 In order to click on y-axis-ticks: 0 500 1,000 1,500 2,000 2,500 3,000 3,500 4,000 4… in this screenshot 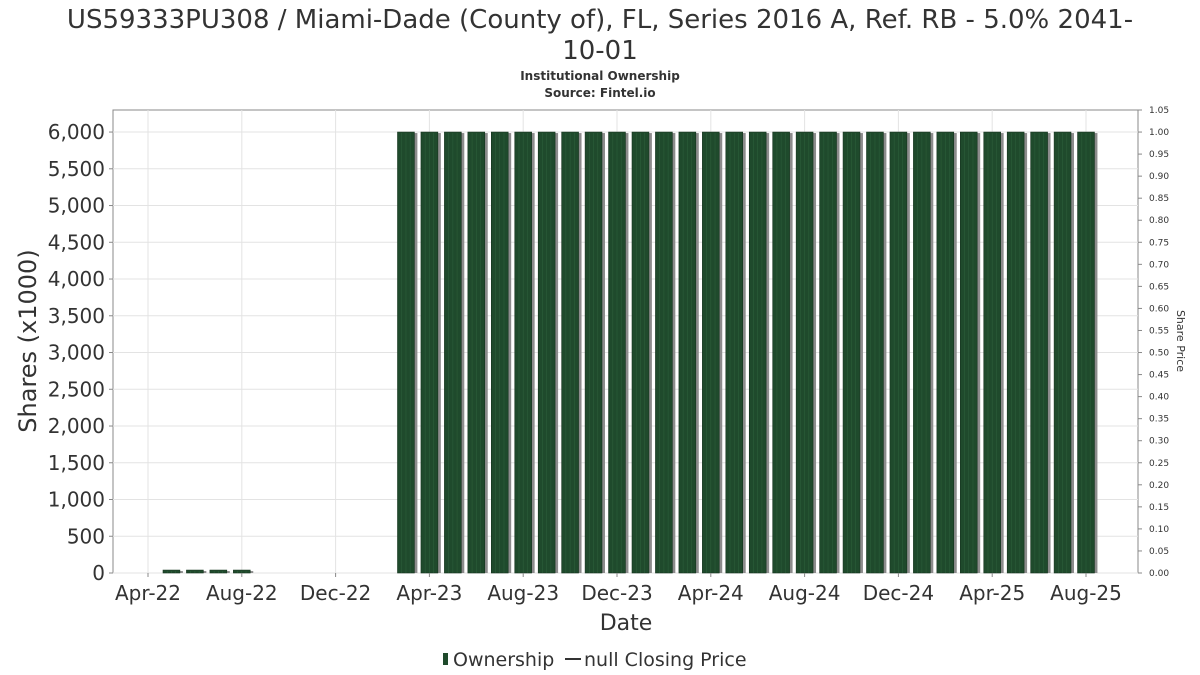, I will do `click(80, 352)`.